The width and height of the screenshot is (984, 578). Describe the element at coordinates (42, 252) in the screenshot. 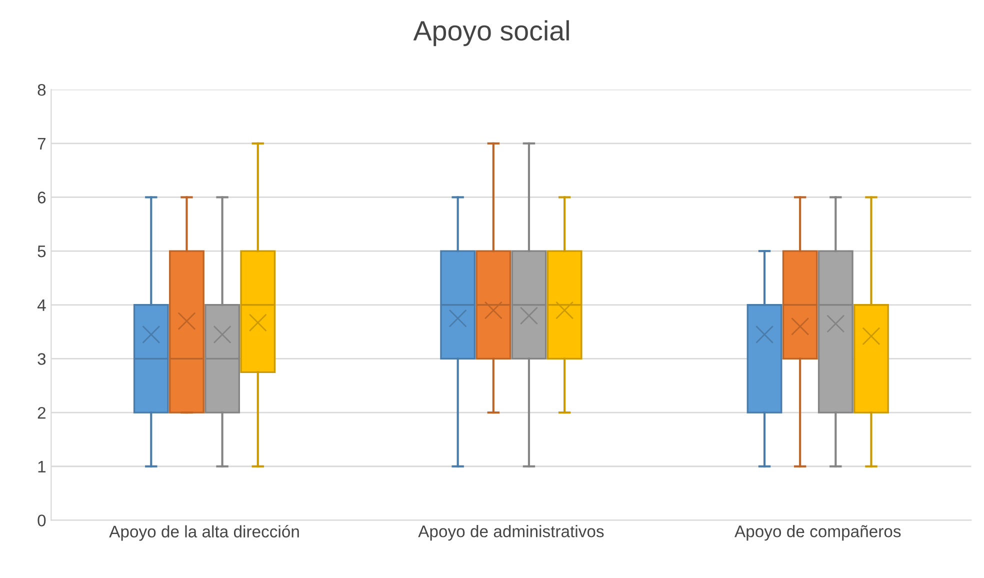

I see `y-tick-label: 5` at that location.